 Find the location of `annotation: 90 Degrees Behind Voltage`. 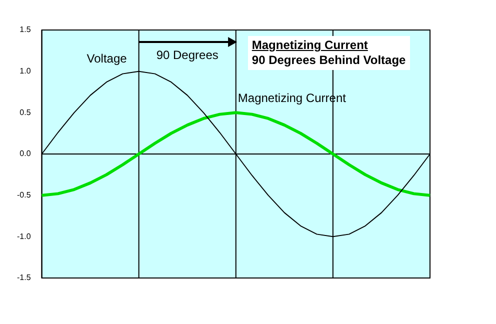

annotation: 90 Degrees Behind Voltage is located at coordinates (329, 60).